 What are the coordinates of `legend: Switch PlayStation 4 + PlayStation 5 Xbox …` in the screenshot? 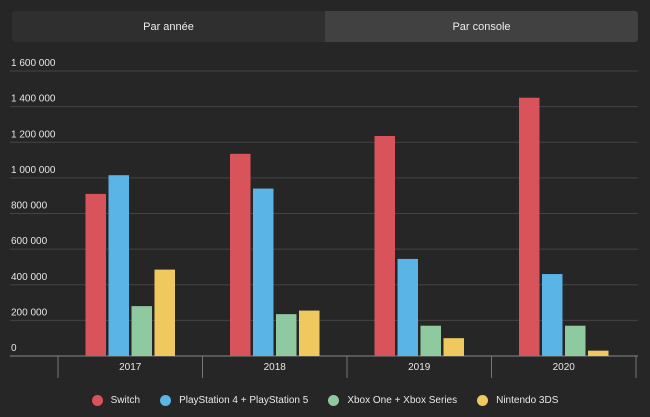 It's located at (325, 400).